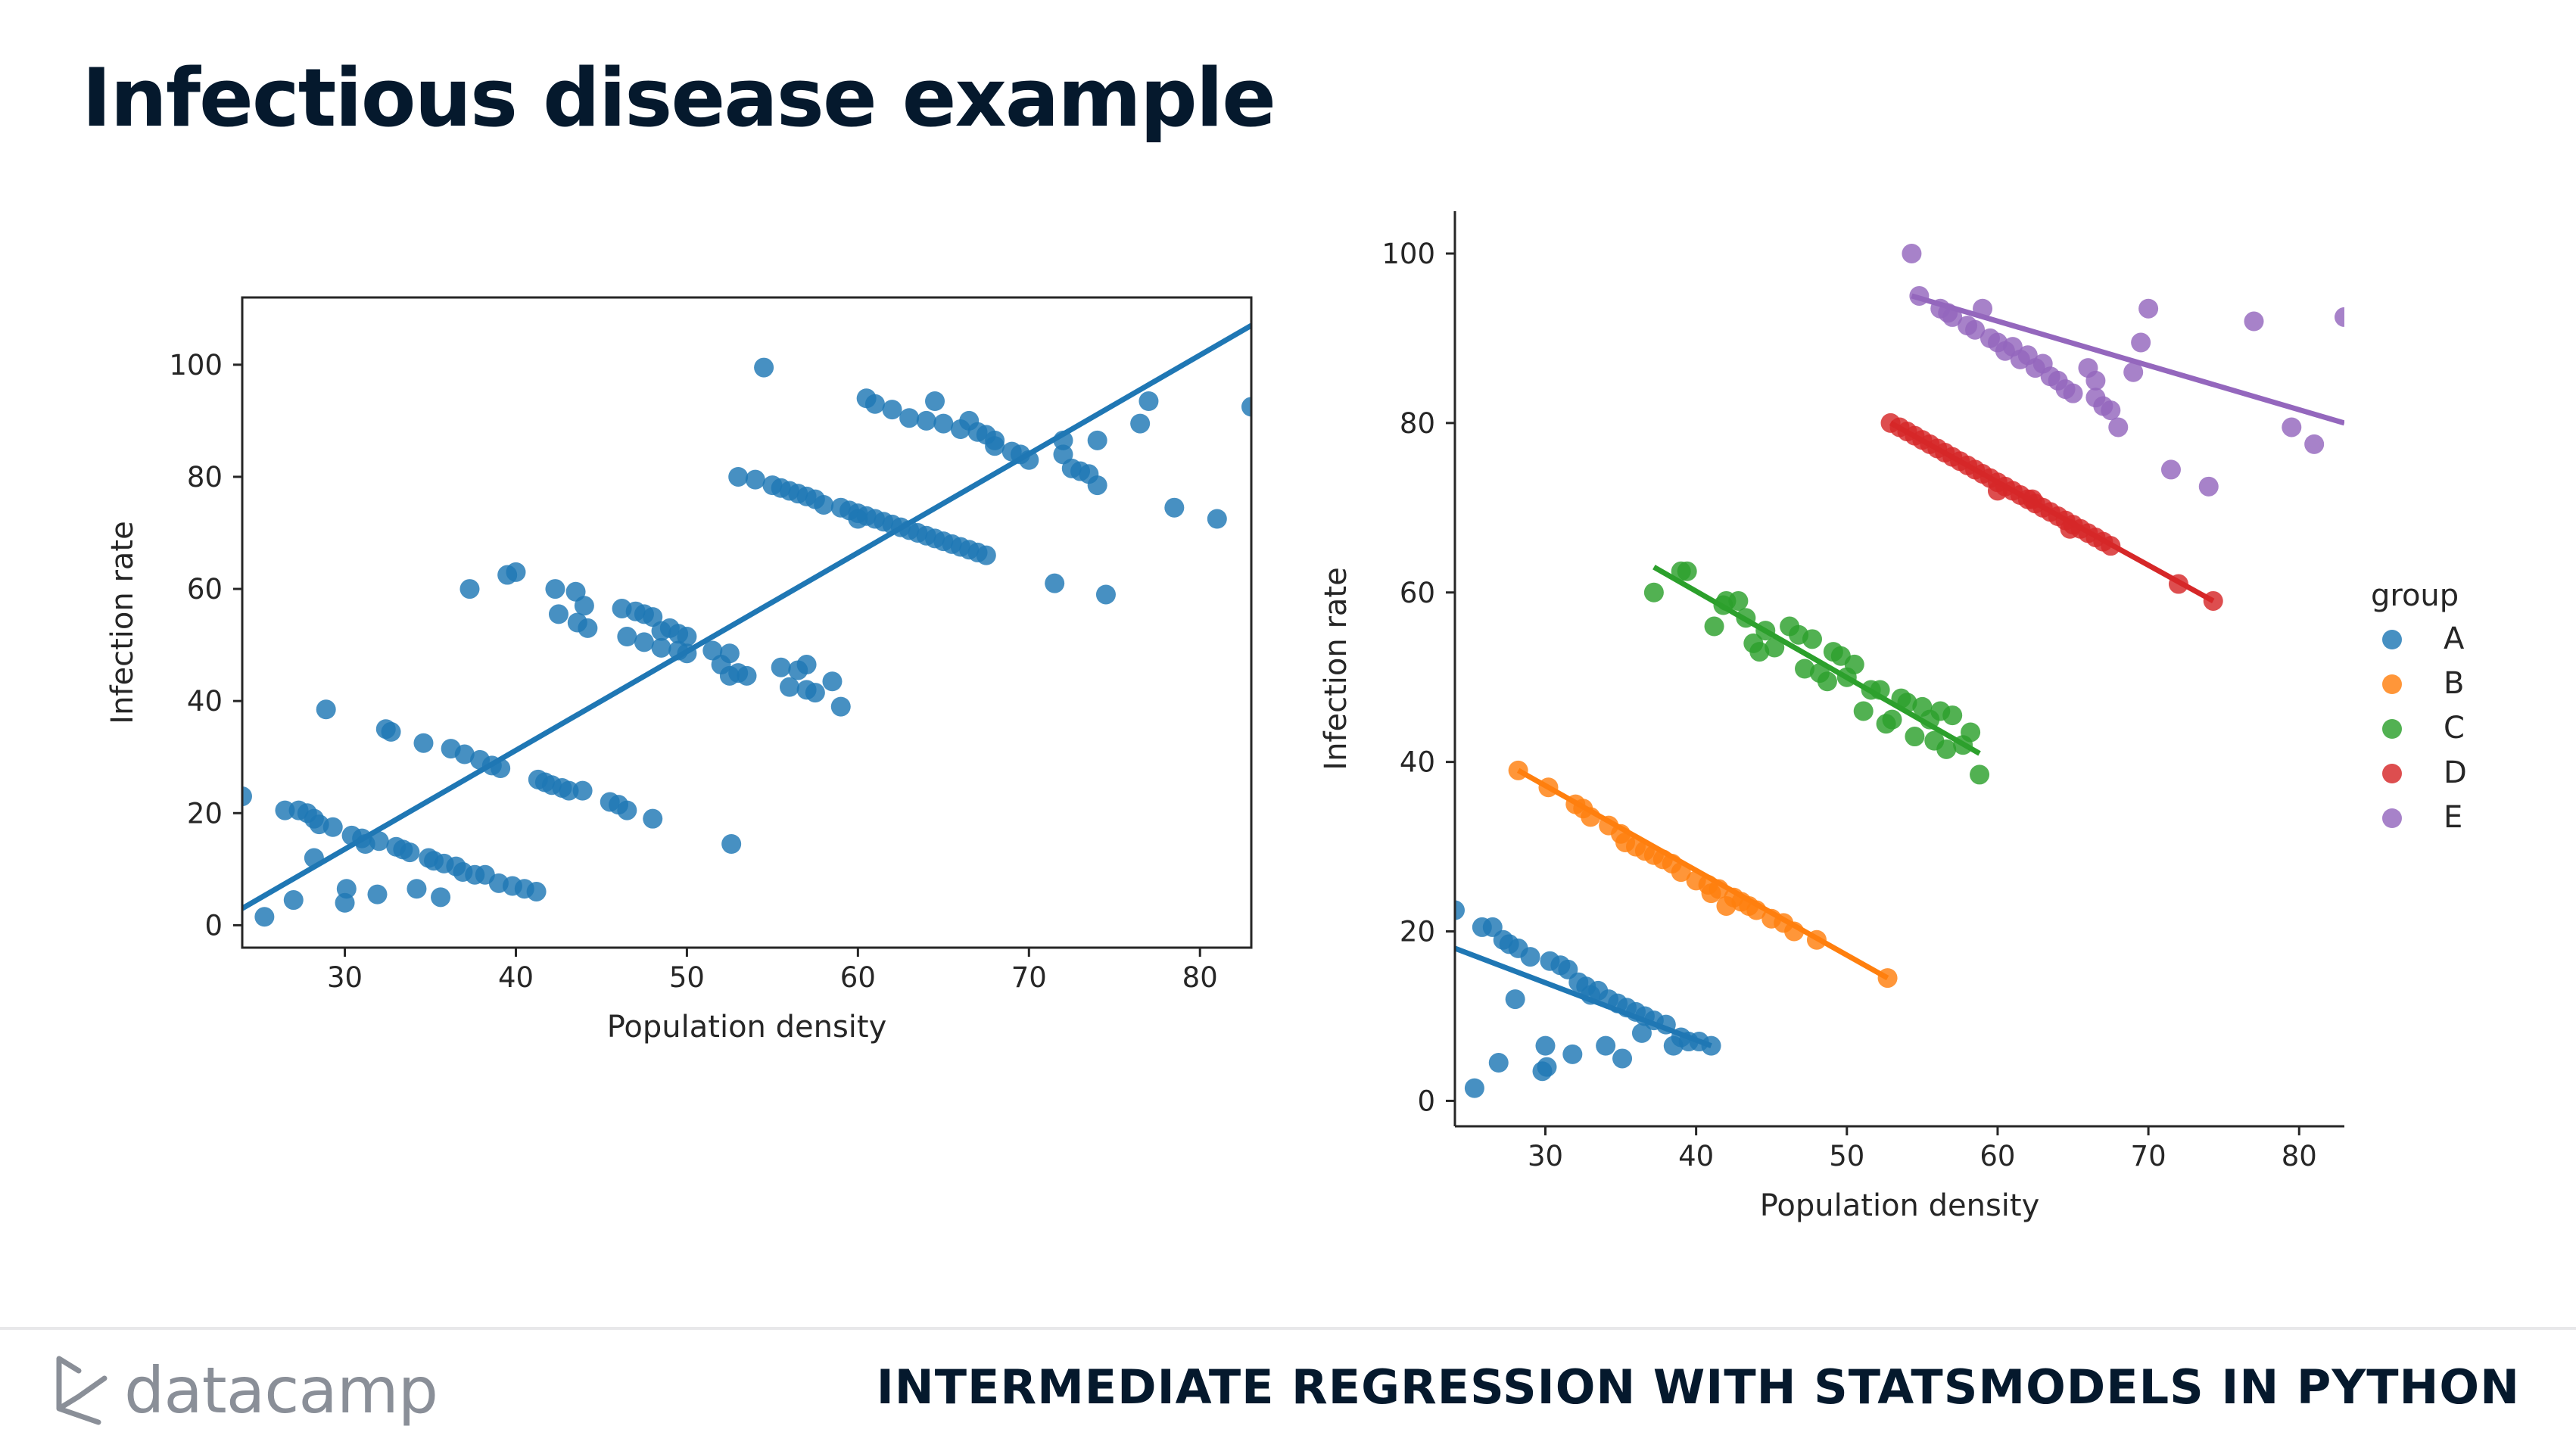  Describe the element at coordinates (679, 98) in the screenshot. I see `page-title: Infectious disease example` at that location.